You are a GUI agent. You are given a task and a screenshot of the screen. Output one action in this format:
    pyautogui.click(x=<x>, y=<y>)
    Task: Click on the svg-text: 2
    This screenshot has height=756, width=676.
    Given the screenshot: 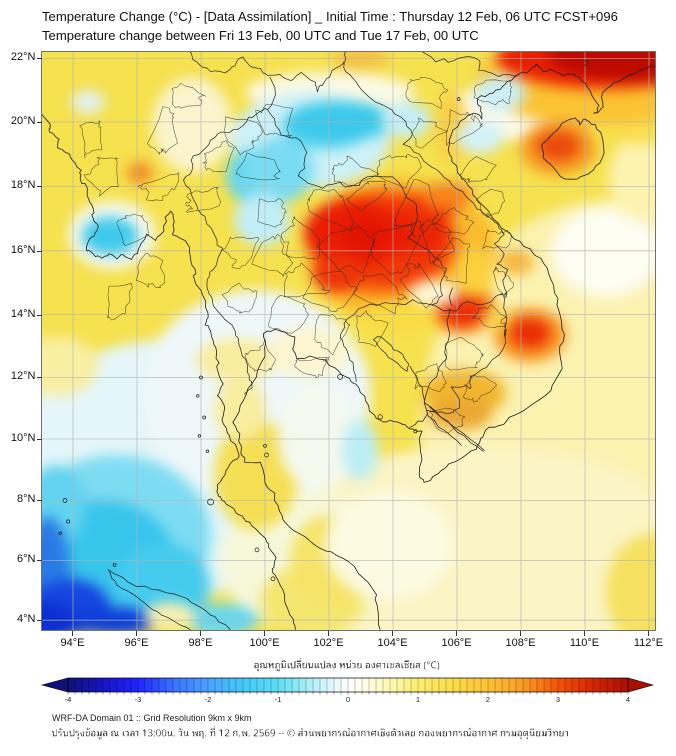 What is the action you would take?
    pyautogui.click(x=488, y=699)
    